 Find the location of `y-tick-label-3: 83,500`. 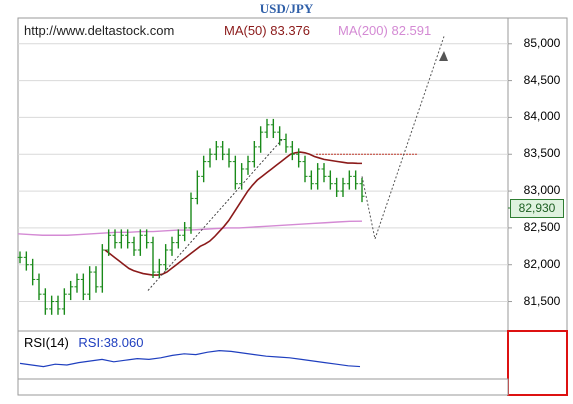

y-tick-label-3: 83,500 is located at coordinates (542, 153).